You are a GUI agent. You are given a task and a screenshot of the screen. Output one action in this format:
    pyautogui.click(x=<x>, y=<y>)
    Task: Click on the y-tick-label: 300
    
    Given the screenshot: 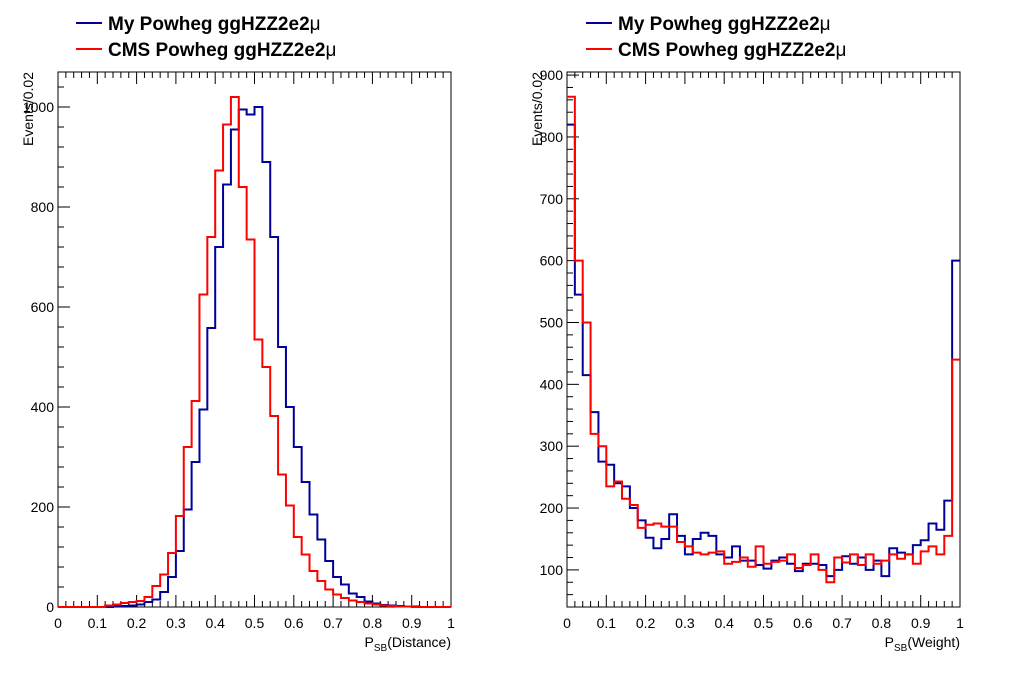 What is the action you would take?
    pyautogui.click(x=552, y=446)
    